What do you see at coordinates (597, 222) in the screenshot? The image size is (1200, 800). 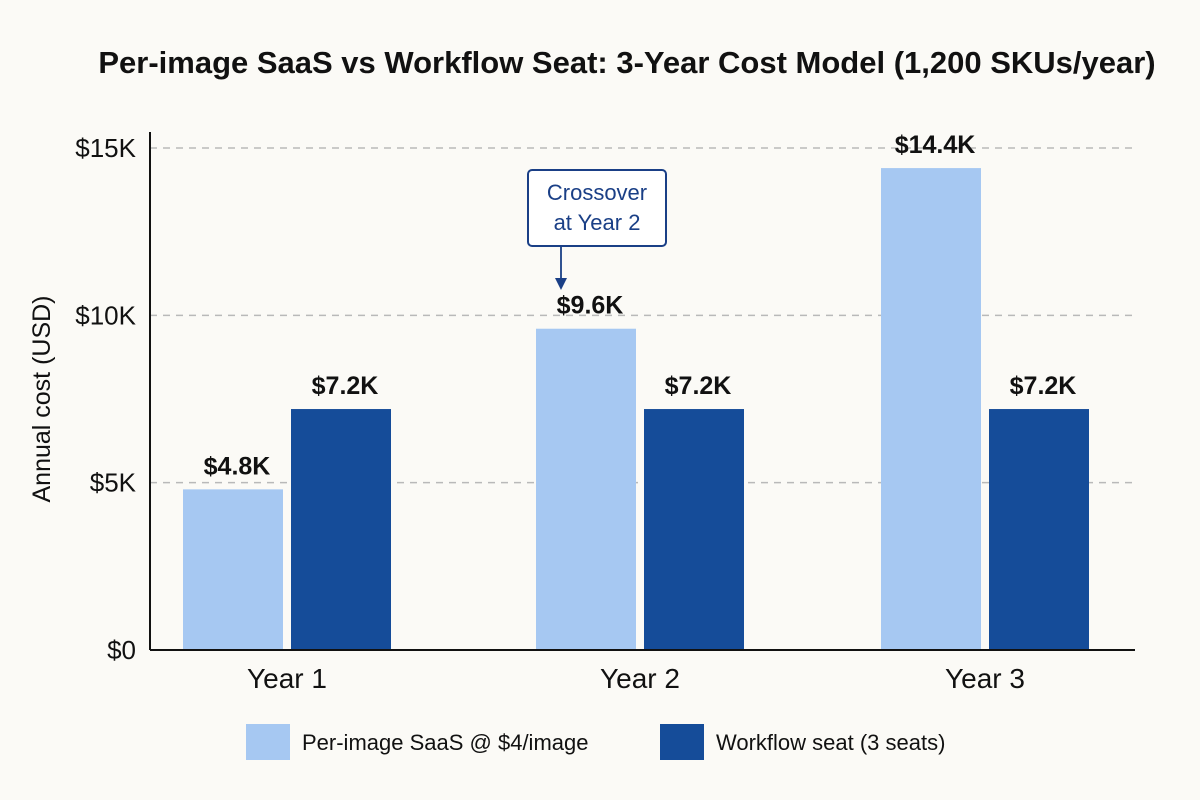 I see `annotation-text: at Year 2` at bounding box center [597, 222].